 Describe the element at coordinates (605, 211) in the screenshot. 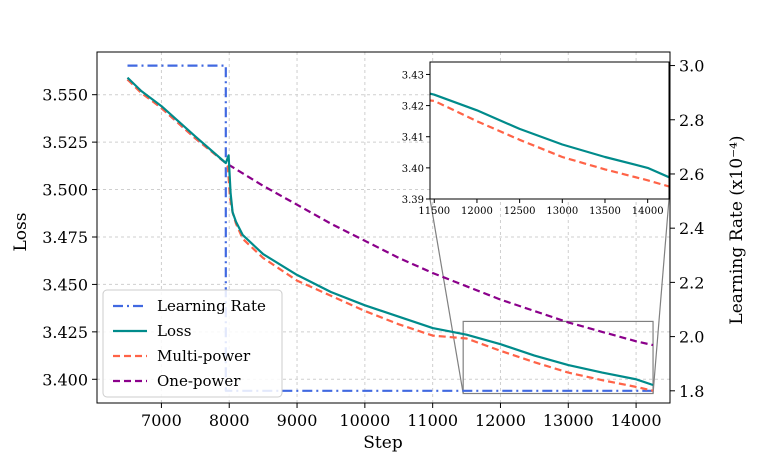

I see `inset-x-tick-label: 13500` at that location.